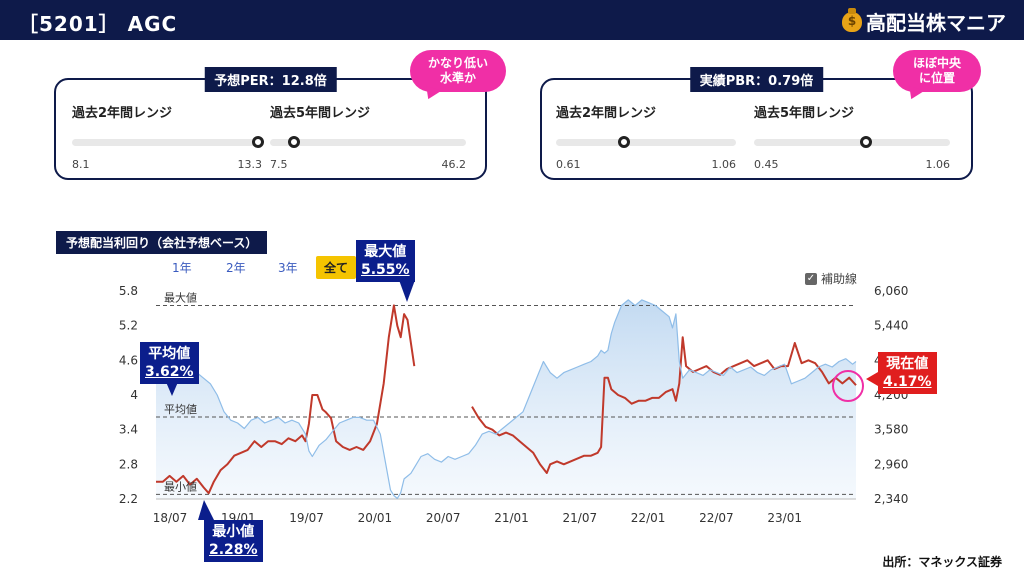 This screenshot has width=1024, height=576. I want to click on current-value-highlight-circle, so click(848, 386).